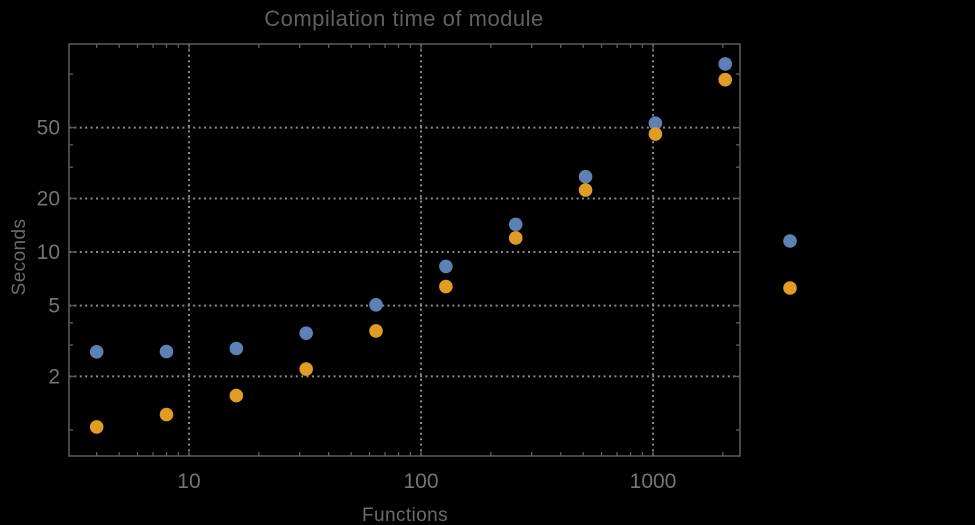  What do you see at coordinates (790, 264) in the screenshot?
I see `legend` at bounding box center [790, 264].